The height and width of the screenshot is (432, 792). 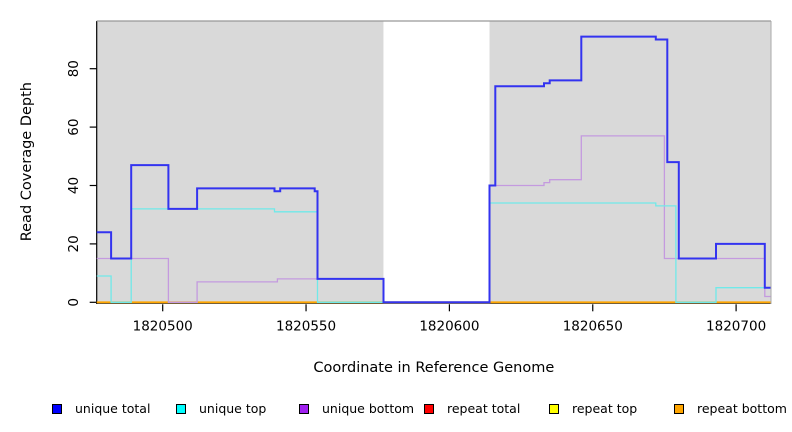 What do you see at coordinates (368, 408) in the screenshot?
I see `legend-label: unique bottom` at bounding box center [368, 408].